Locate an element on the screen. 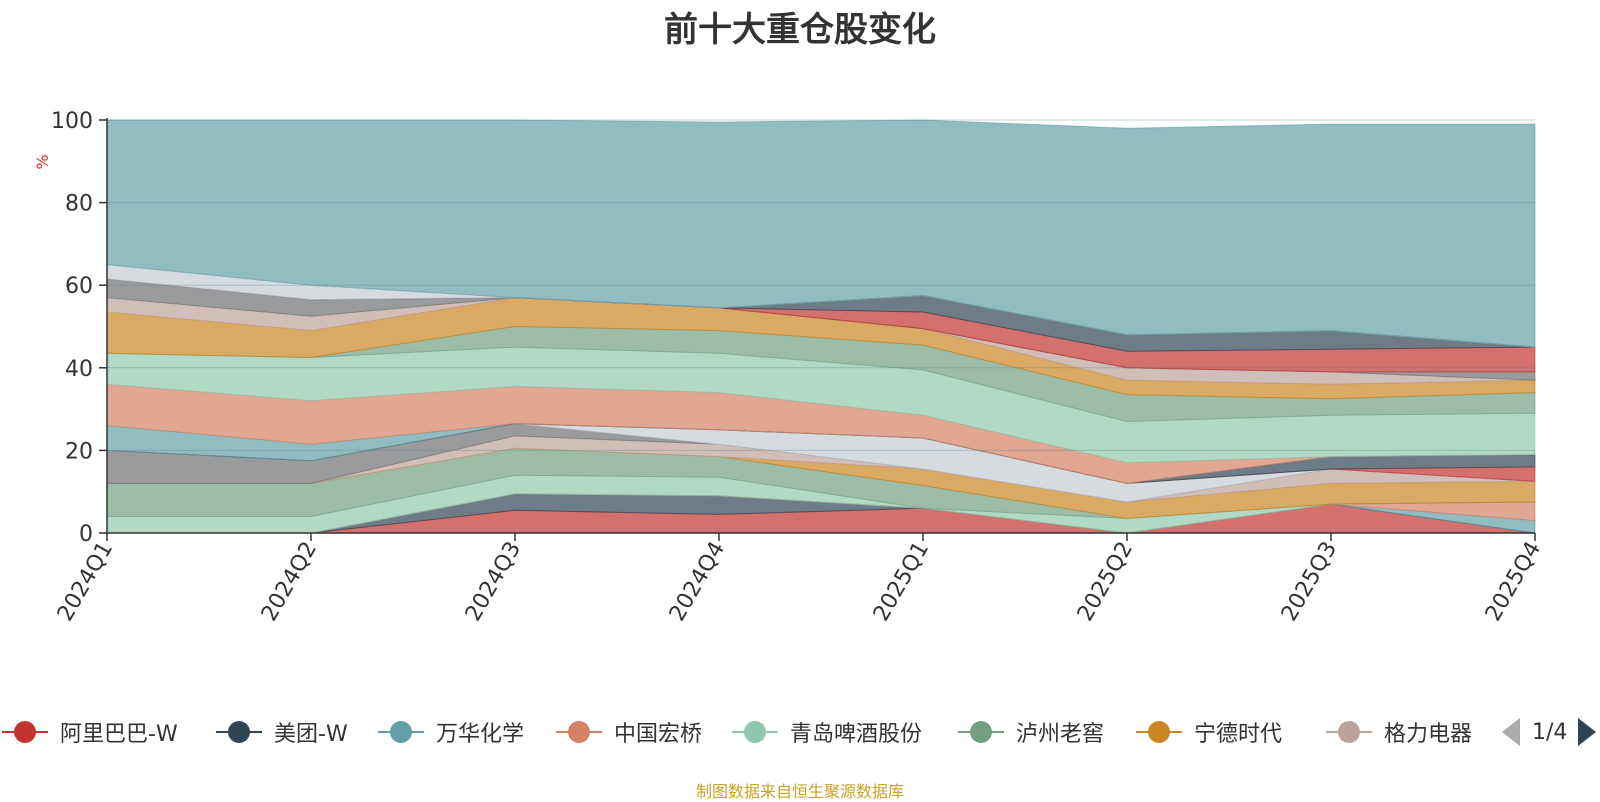 The image size is (1600, 802). legend-label: 中国宏桥 is located at coordinates (658, 734).